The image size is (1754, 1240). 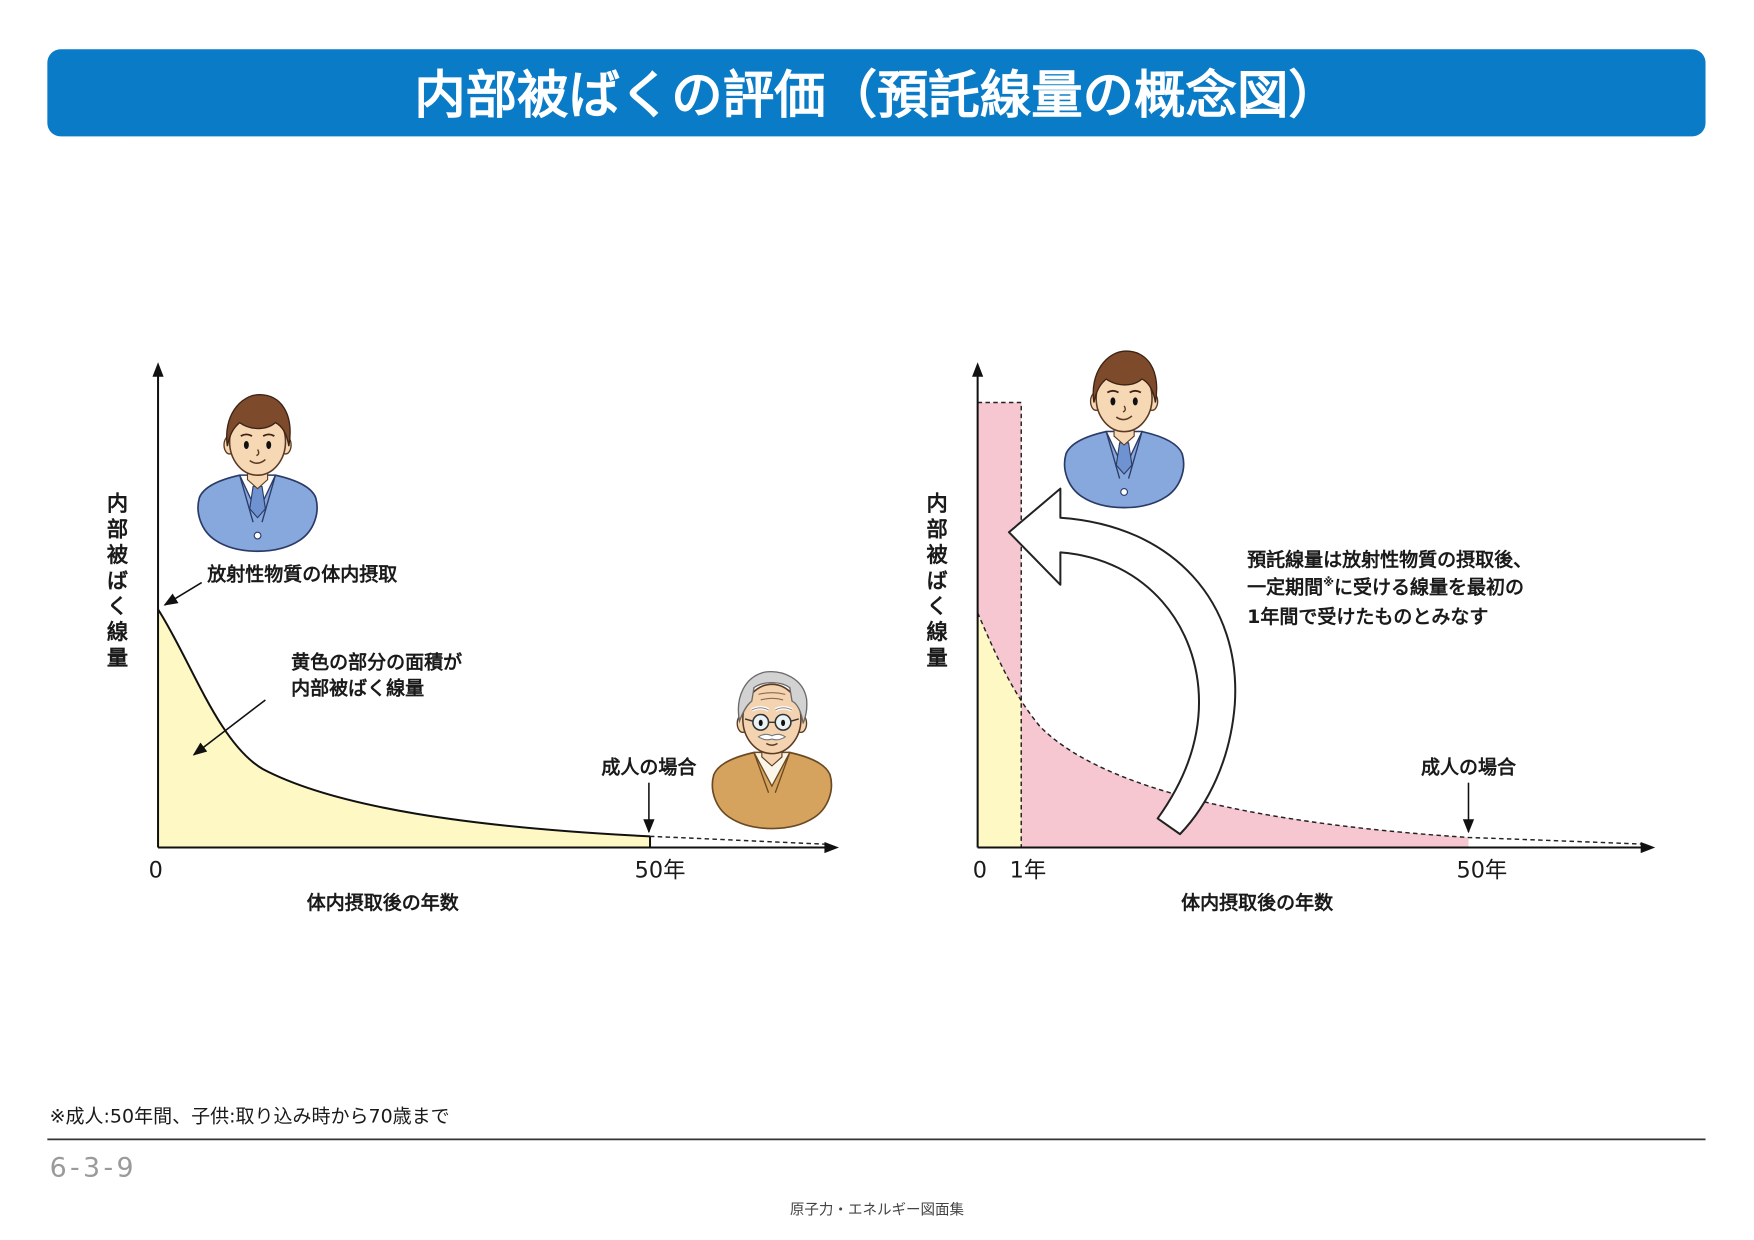 I want to click on page-title: 内部被ばくの評価（預託線量の概念図）, so click(x=877, y=96).